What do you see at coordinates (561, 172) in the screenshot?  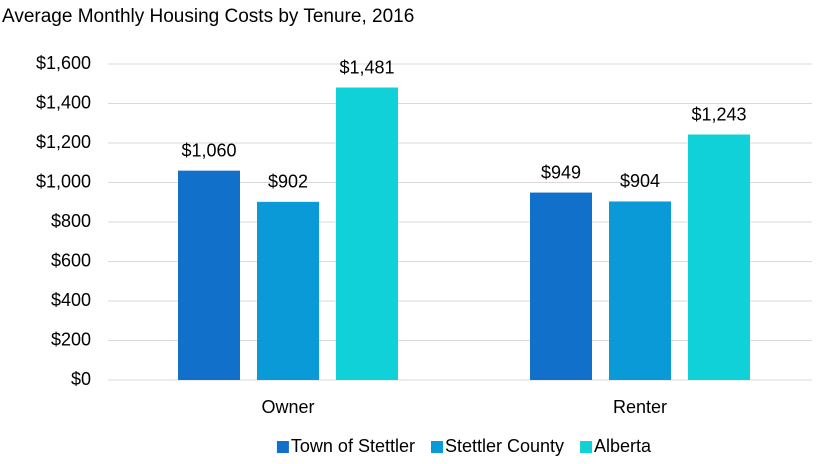 I see `value-label: $949` at bounding box center [561, 172].